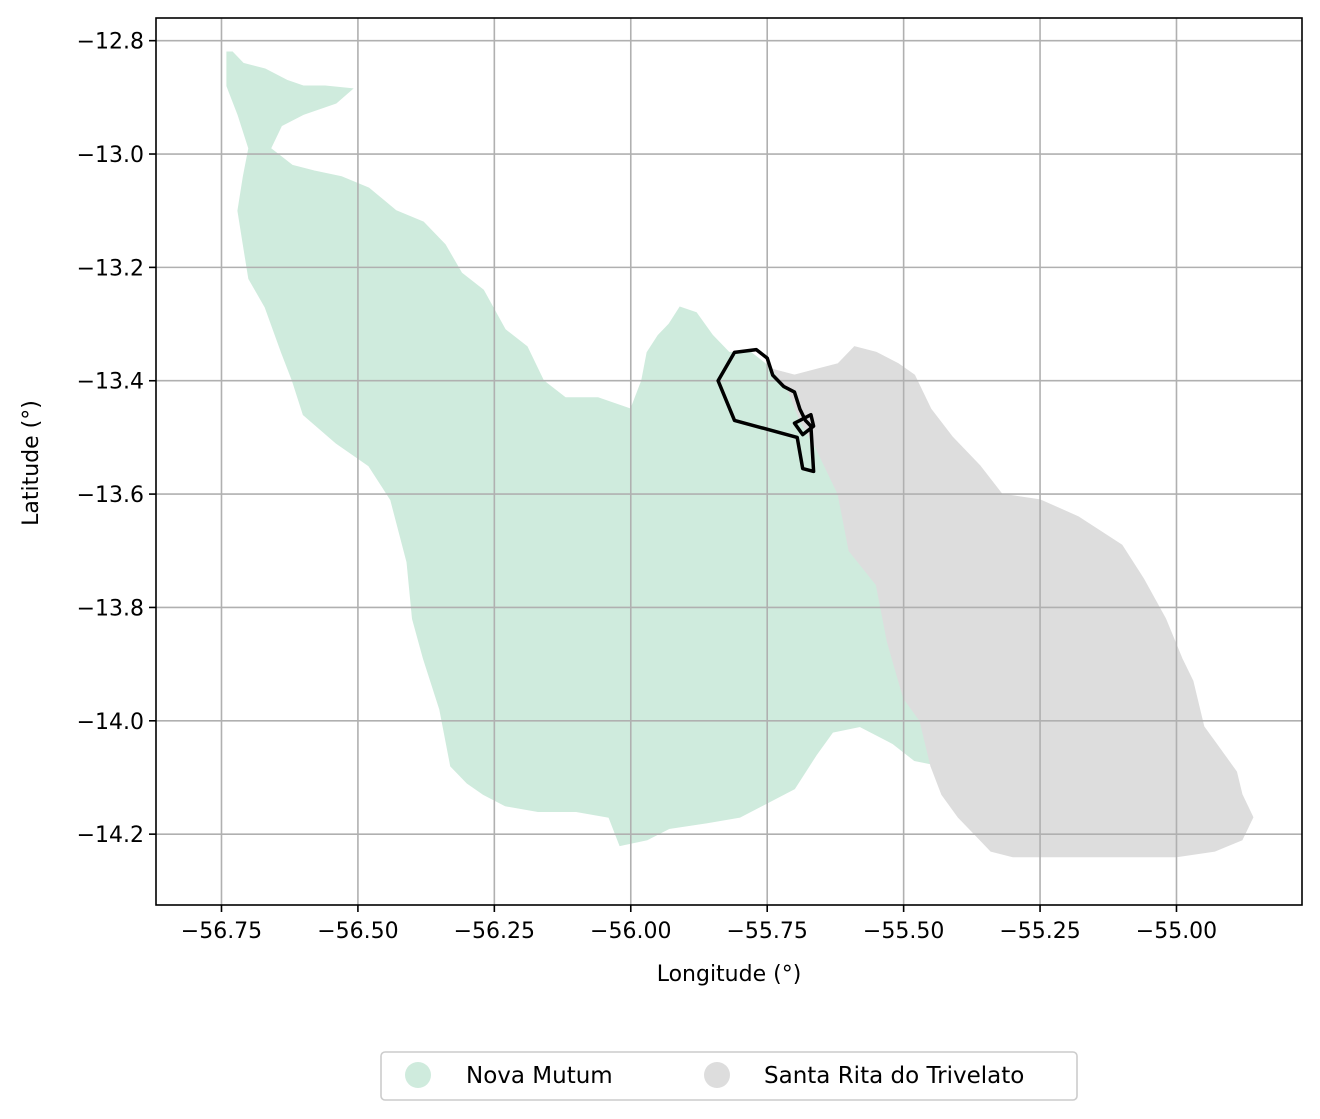  I want to click on y-tick-label: −13.2, so click(110, 268).